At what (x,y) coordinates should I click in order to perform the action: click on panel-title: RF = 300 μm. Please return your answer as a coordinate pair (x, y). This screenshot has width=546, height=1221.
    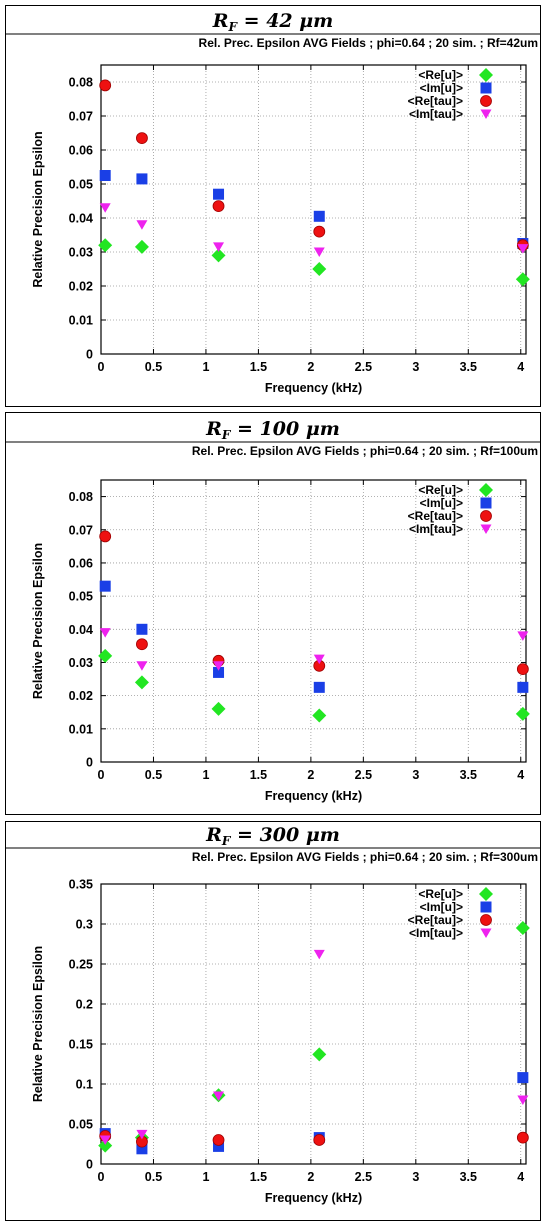
    Looking at the image, I should click on (272, 836).